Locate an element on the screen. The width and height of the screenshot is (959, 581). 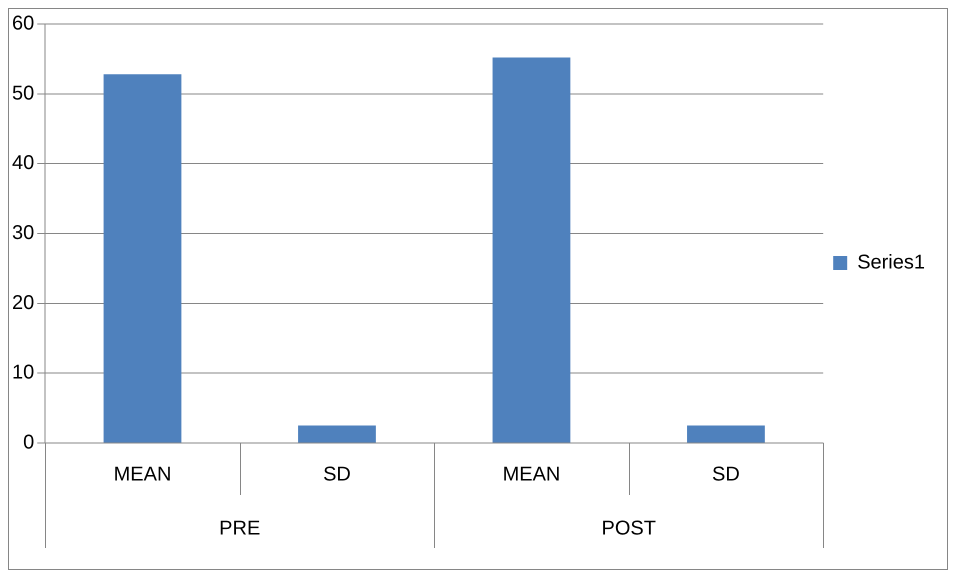
y-tick-label: 0 is located at coordinates (28, 443).